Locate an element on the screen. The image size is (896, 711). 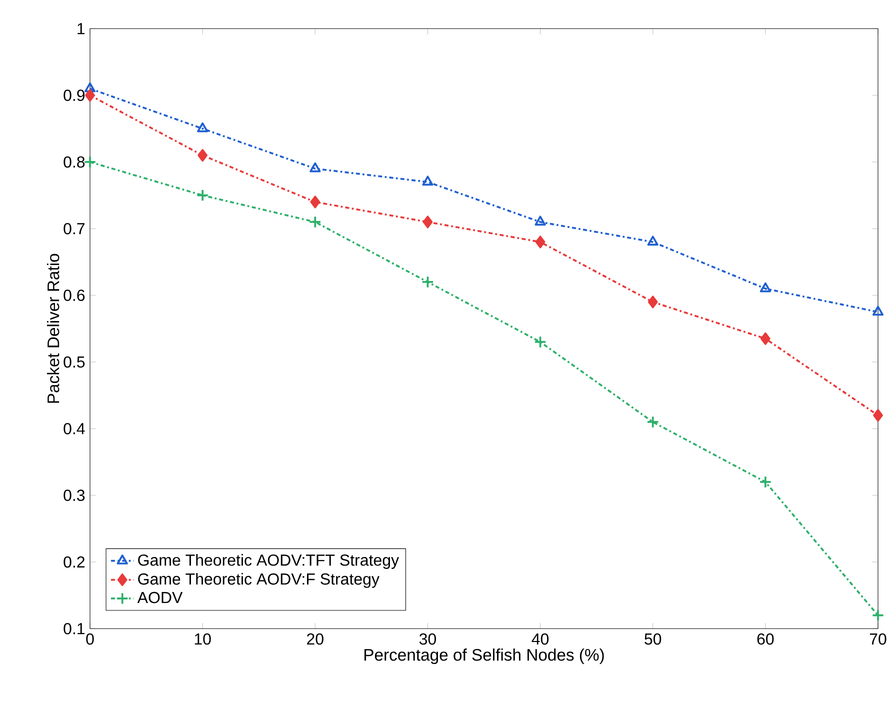
y-tick-label: 1 is located at coordinates (81, 28).